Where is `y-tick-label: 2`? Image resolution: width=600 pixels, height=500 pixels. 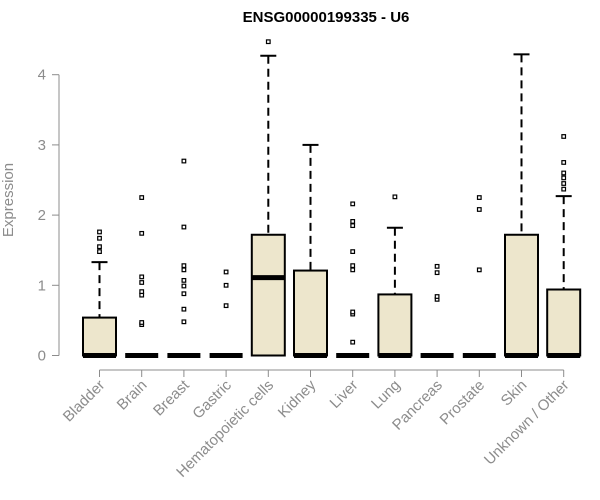
y-tick-label: 2 is located at coordinates (42, 215).